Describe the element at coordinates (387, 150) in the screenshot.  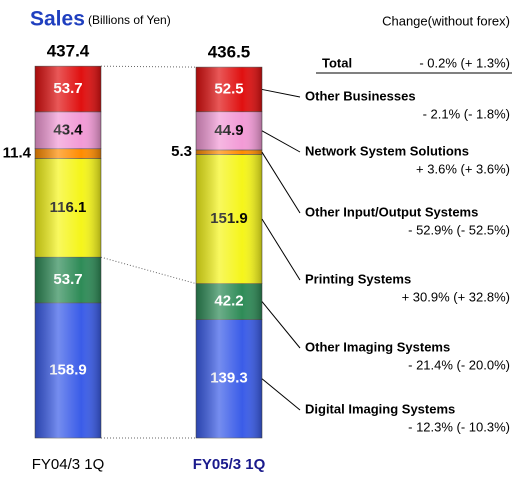
I see `annotation-name: Network System Solutions` at that location.